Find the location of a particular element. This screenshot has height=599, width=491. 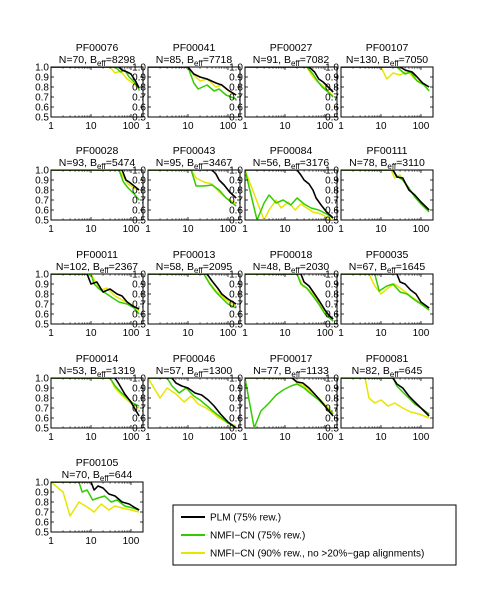

panel-title-stats: N=56, Beff=3176 is located at coordinates (291, 164).